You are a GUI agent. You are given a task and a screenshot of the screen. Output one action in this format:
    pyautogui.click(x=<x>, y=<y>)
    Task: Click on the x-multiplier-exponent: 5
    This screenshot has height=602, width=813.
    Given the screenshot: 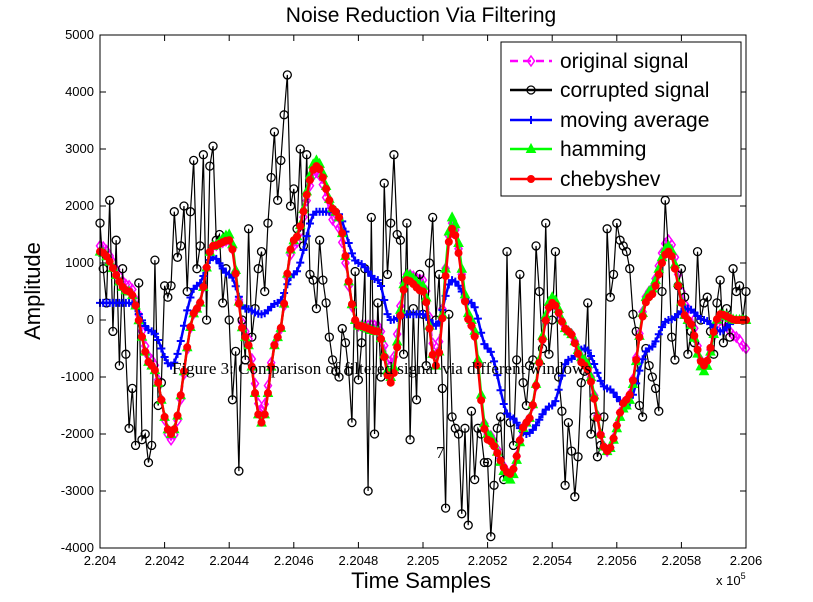 What is the action you would take?
    pyautogui.click(x=743, y=576)
    